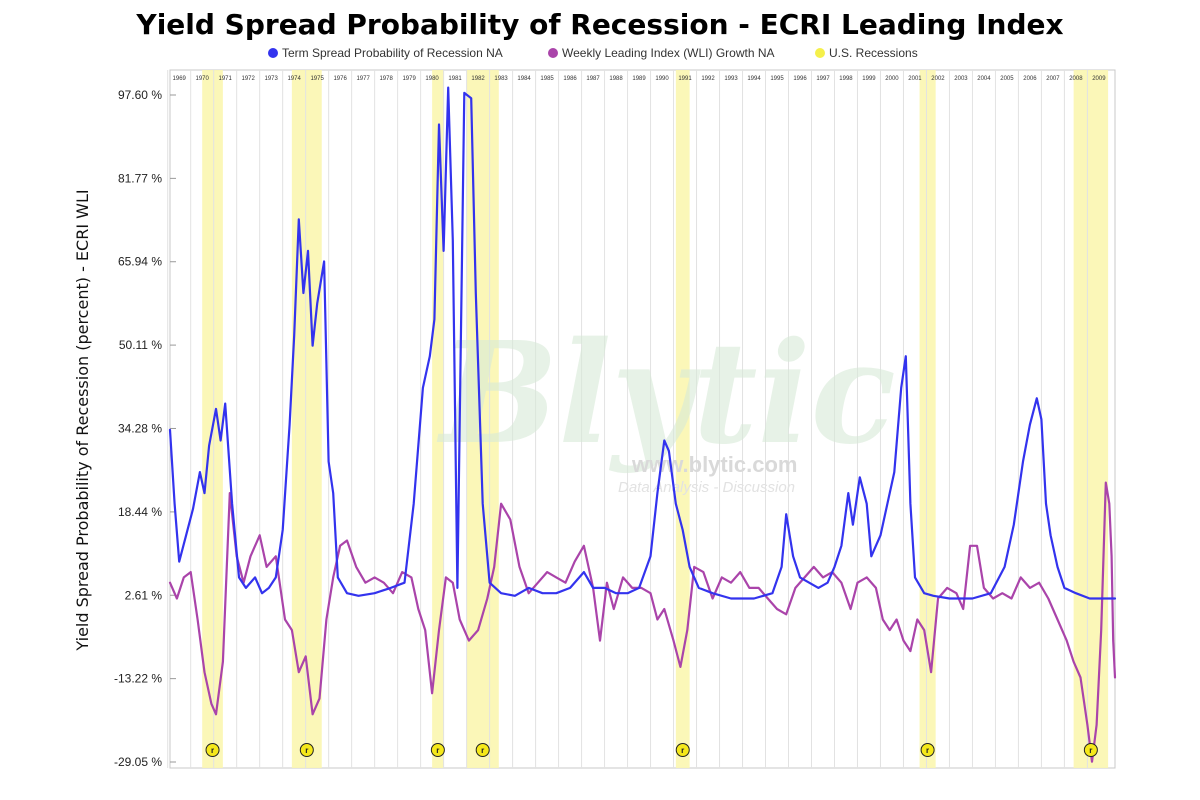 The width and height of the screenshot is (1200, 800). I want to click on svg-text: Blytic, so click(666, 394).